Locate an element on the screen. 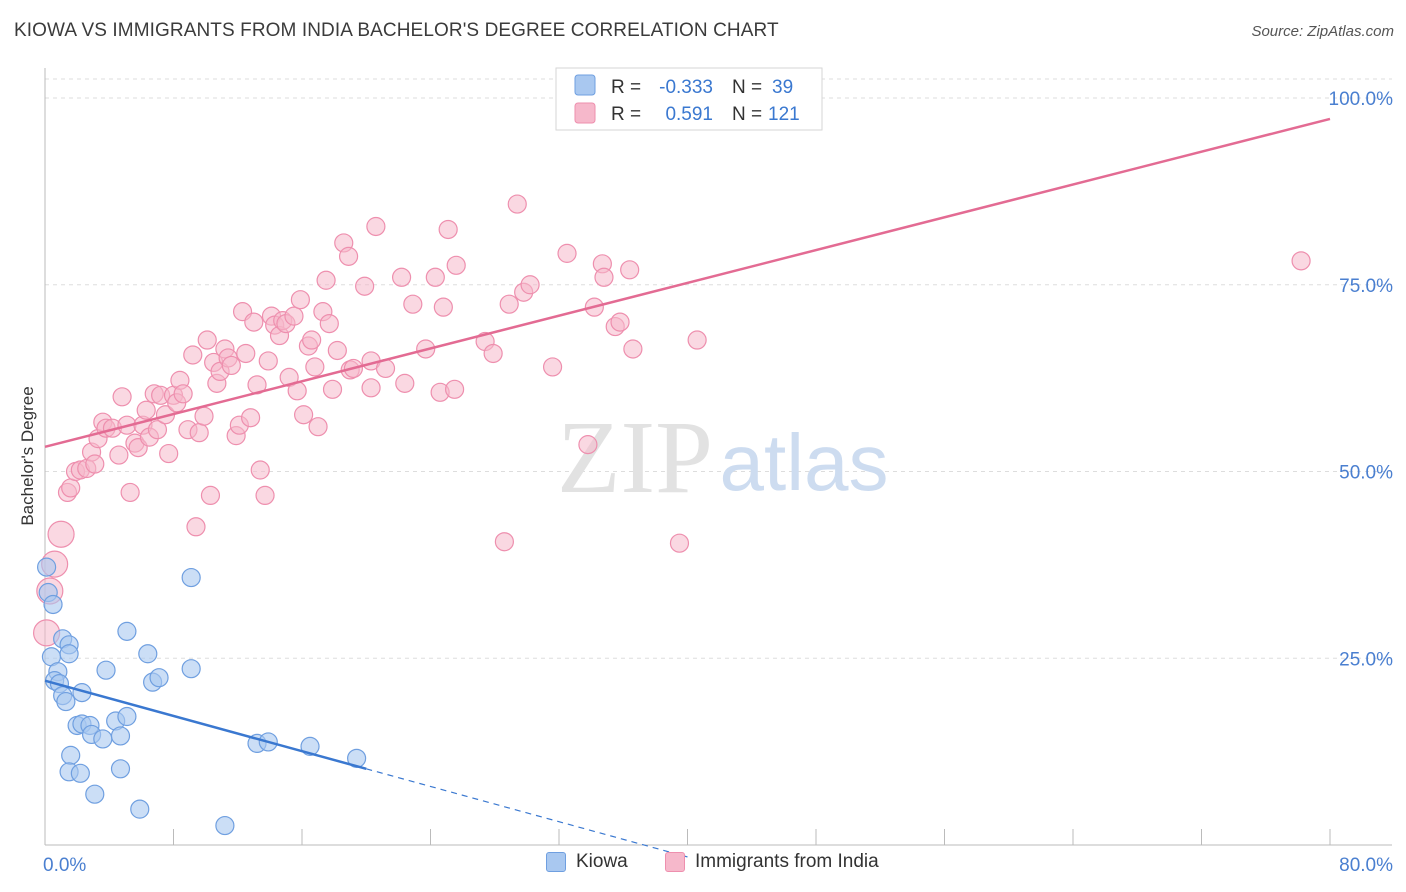 The image size is (1406, 892). chart-source: Source: ZipAtlas.com is located at coordinates (1322, 31).